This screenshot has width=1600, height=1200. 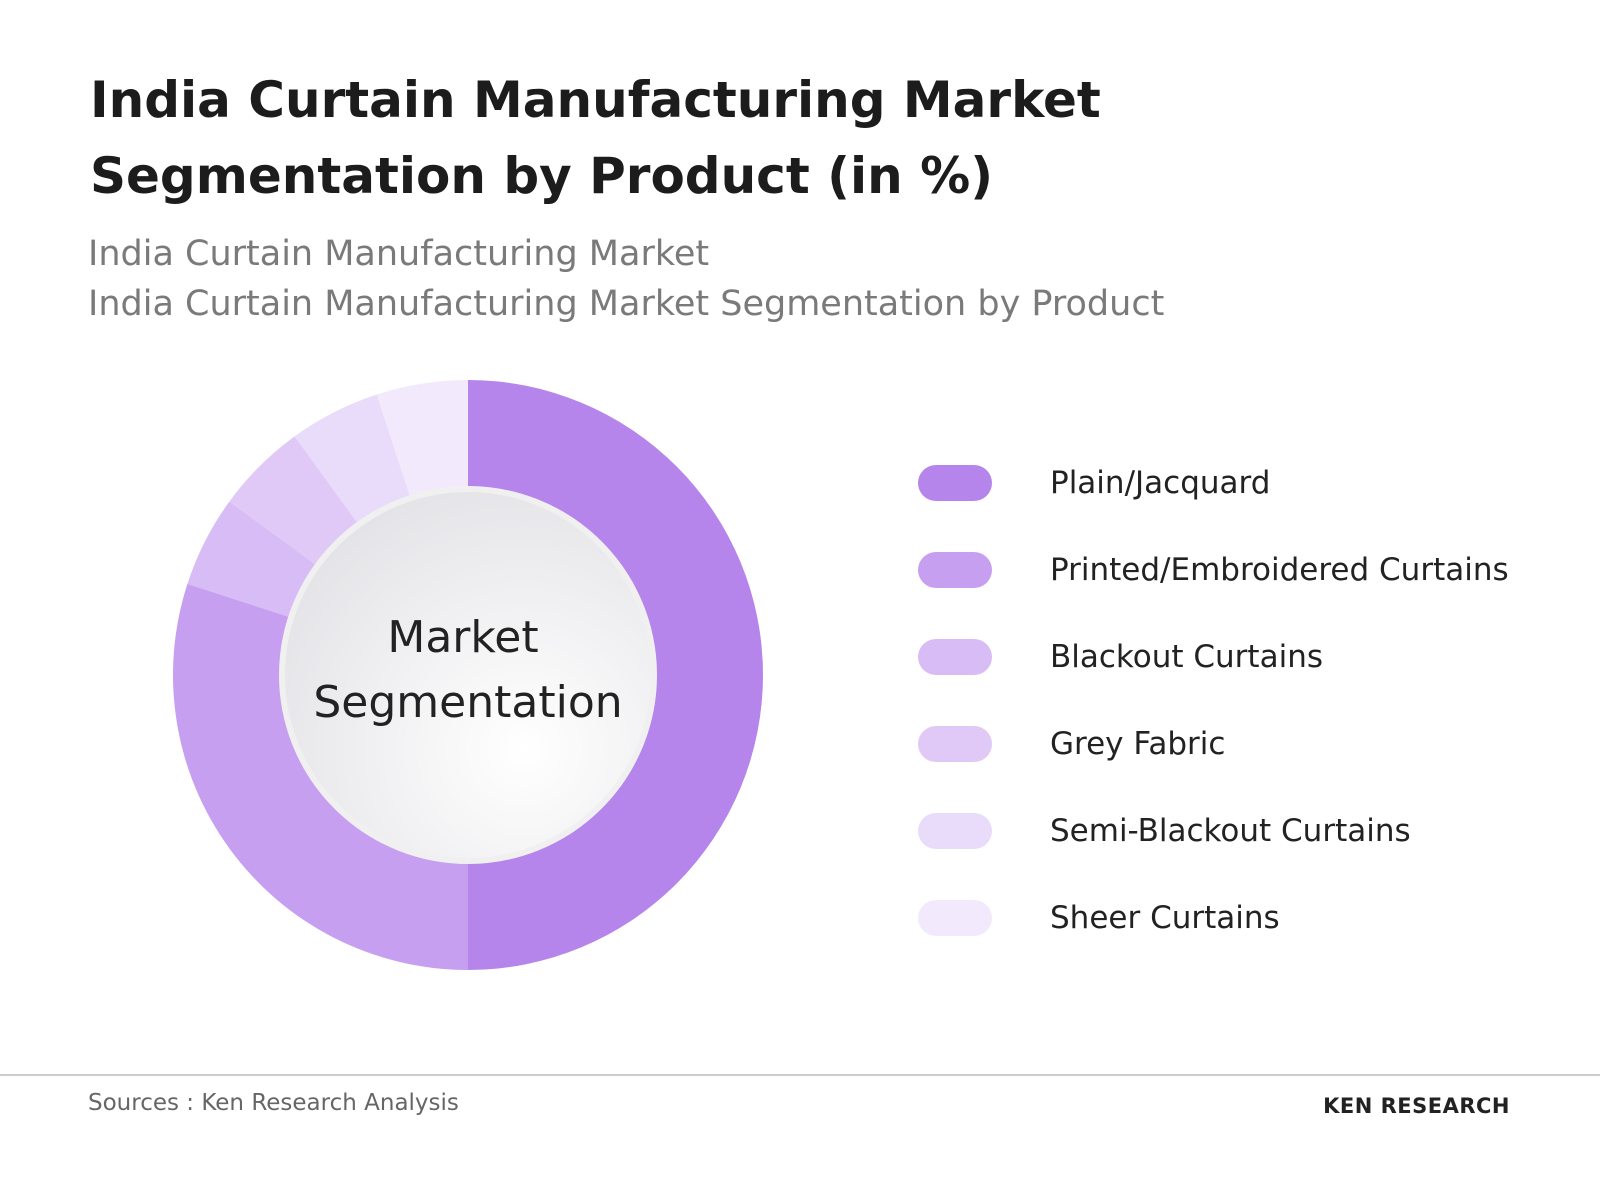 I want to click on legend-label: Plain/Jacquard, so click(x=1160, y=483).